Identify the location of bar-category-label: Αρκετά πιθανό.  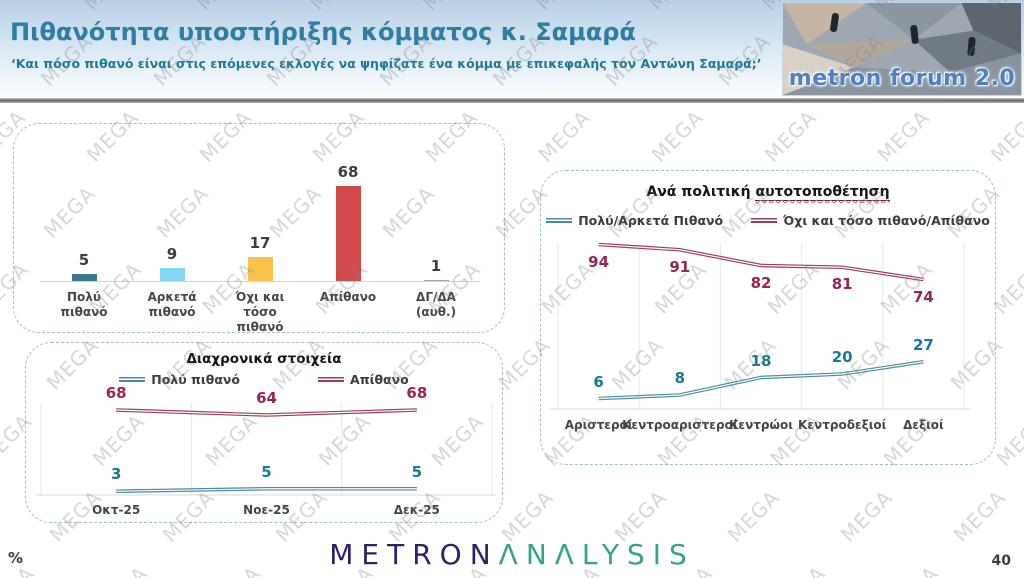
(172, 304).